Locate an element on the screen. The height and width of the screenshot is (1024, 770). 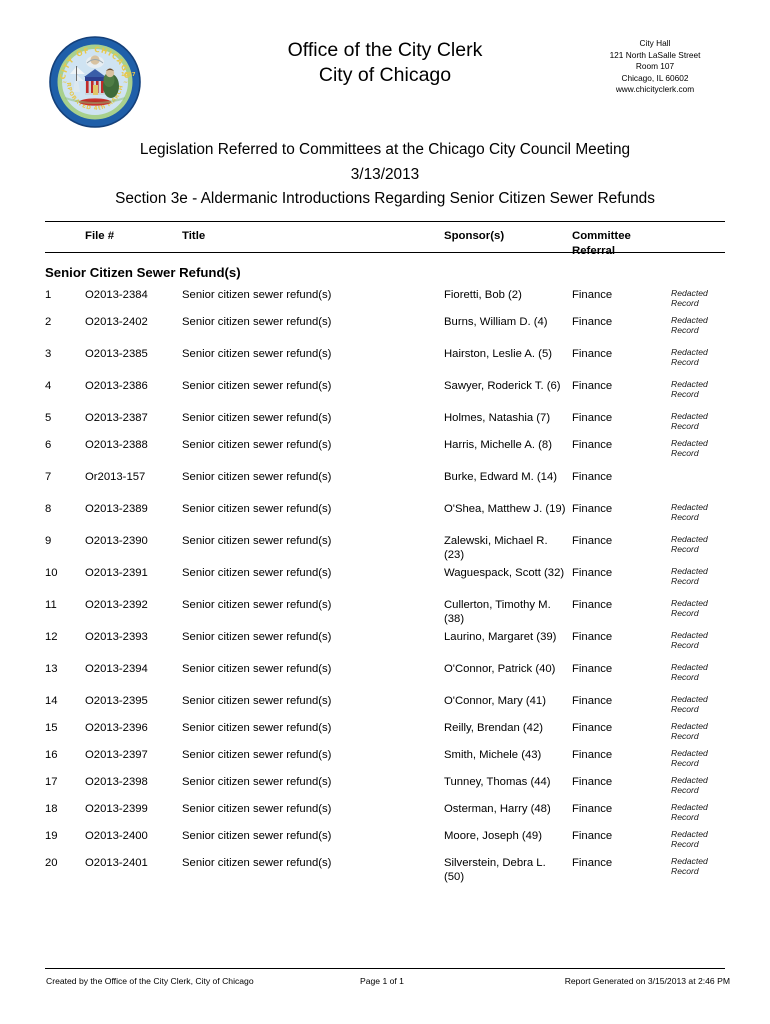
cell-sponsor: Harris, Michelle A. (8) is located at coordinates (498, 445).